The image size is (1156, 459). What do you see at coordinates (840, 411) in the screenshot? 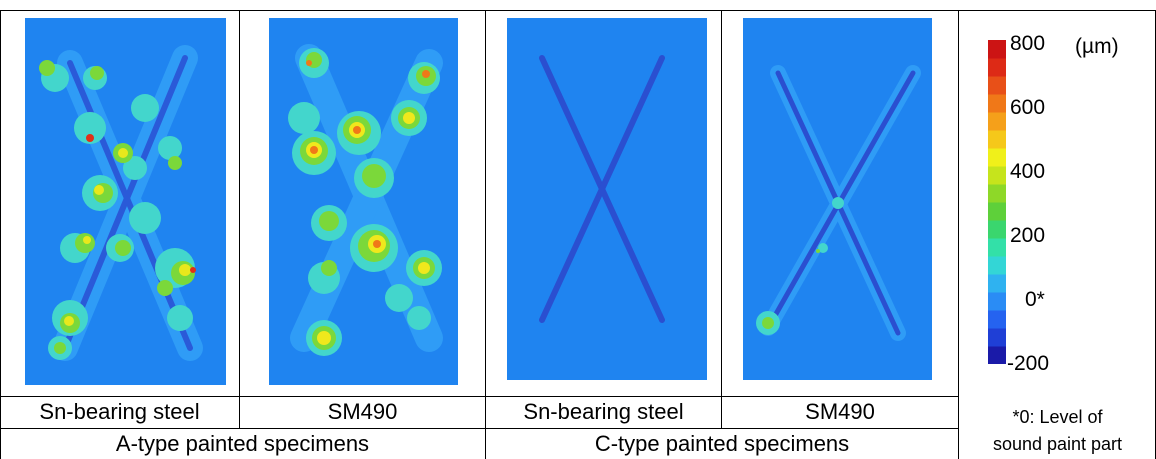
I see `specimen-label-c-sm490: SM490` at bounding box center [840, 411].